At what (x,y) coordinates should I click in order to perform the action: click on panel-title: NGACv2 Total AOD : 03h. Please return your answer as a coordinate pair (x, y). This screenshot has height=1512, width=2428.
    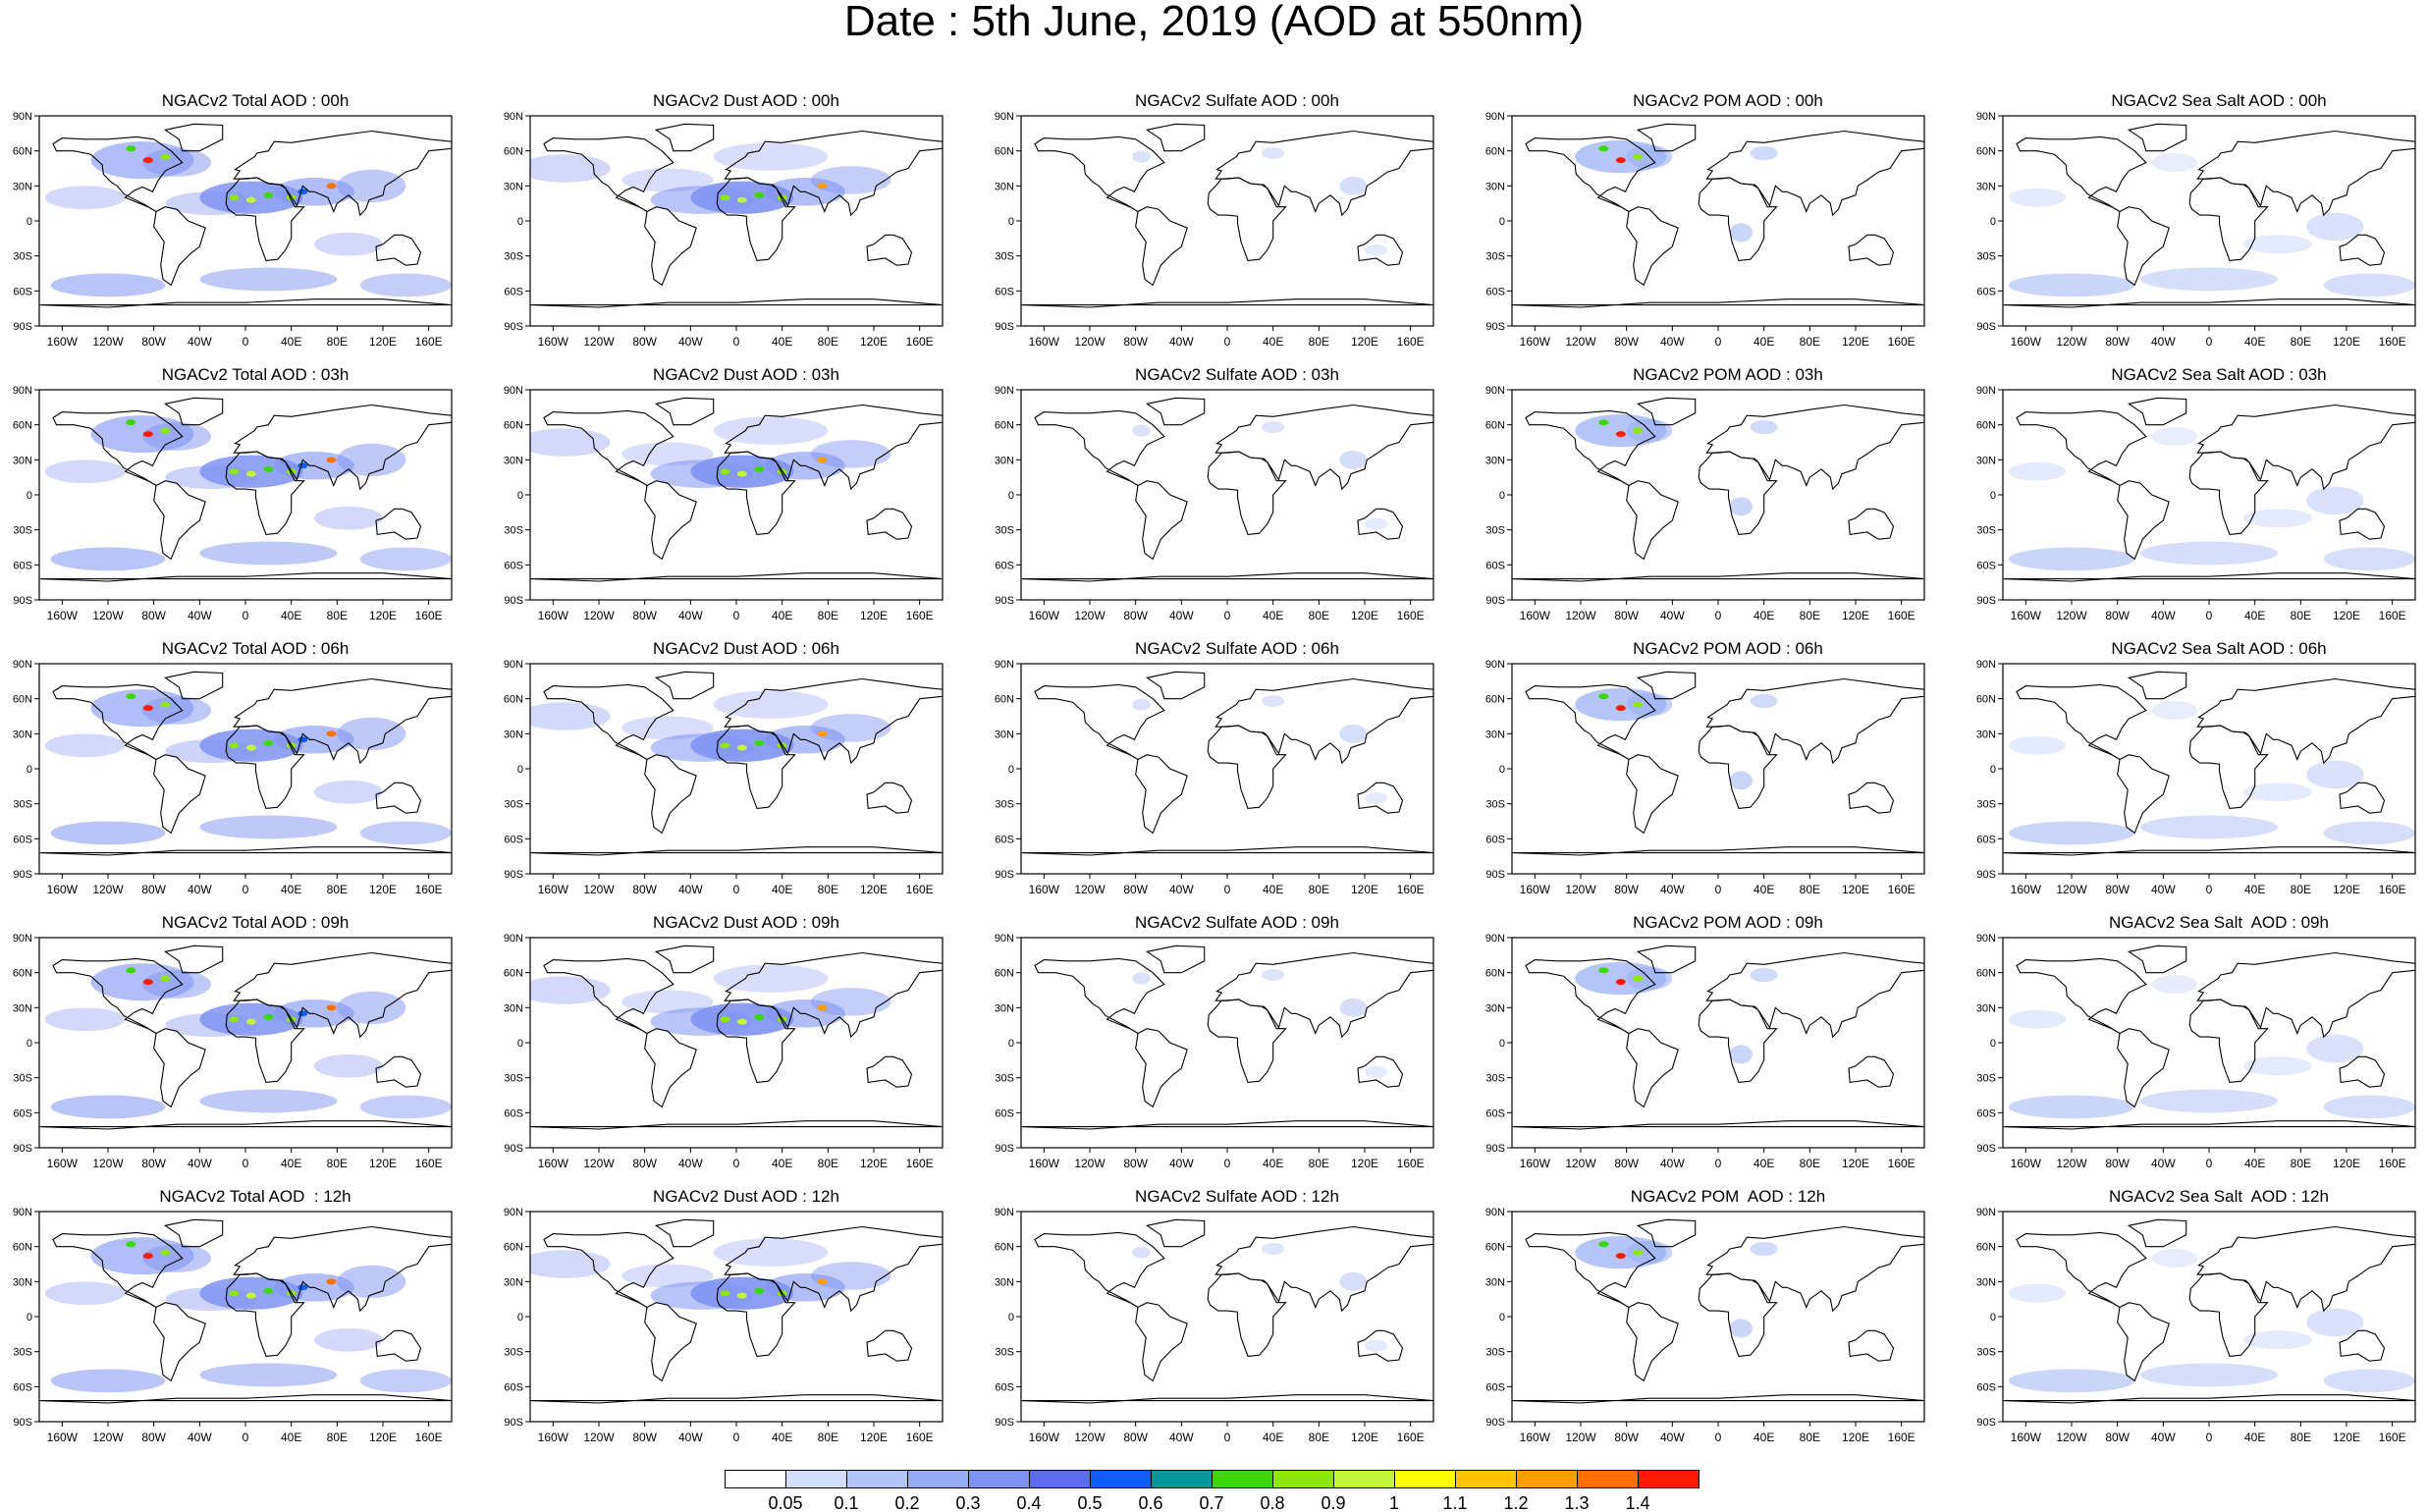
    Looking at the image, I should click on (255, 375).